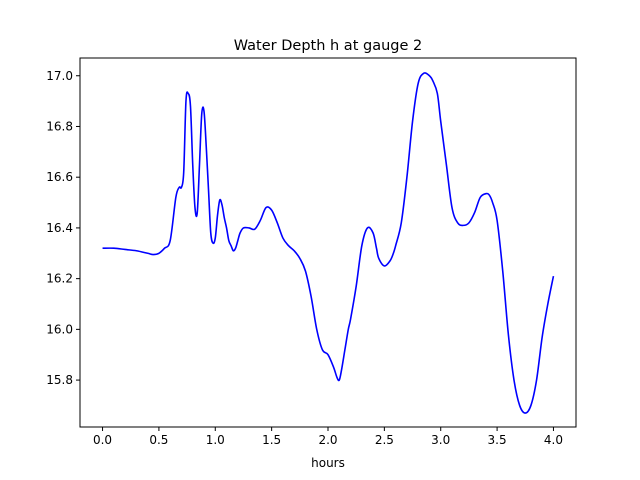 The height and width of the screenshot is (480, 640). What do you see at coordinates (59, 177) in the screenshot?
I see `y-tick-label: 16.6` at bounding box center [59, 177].